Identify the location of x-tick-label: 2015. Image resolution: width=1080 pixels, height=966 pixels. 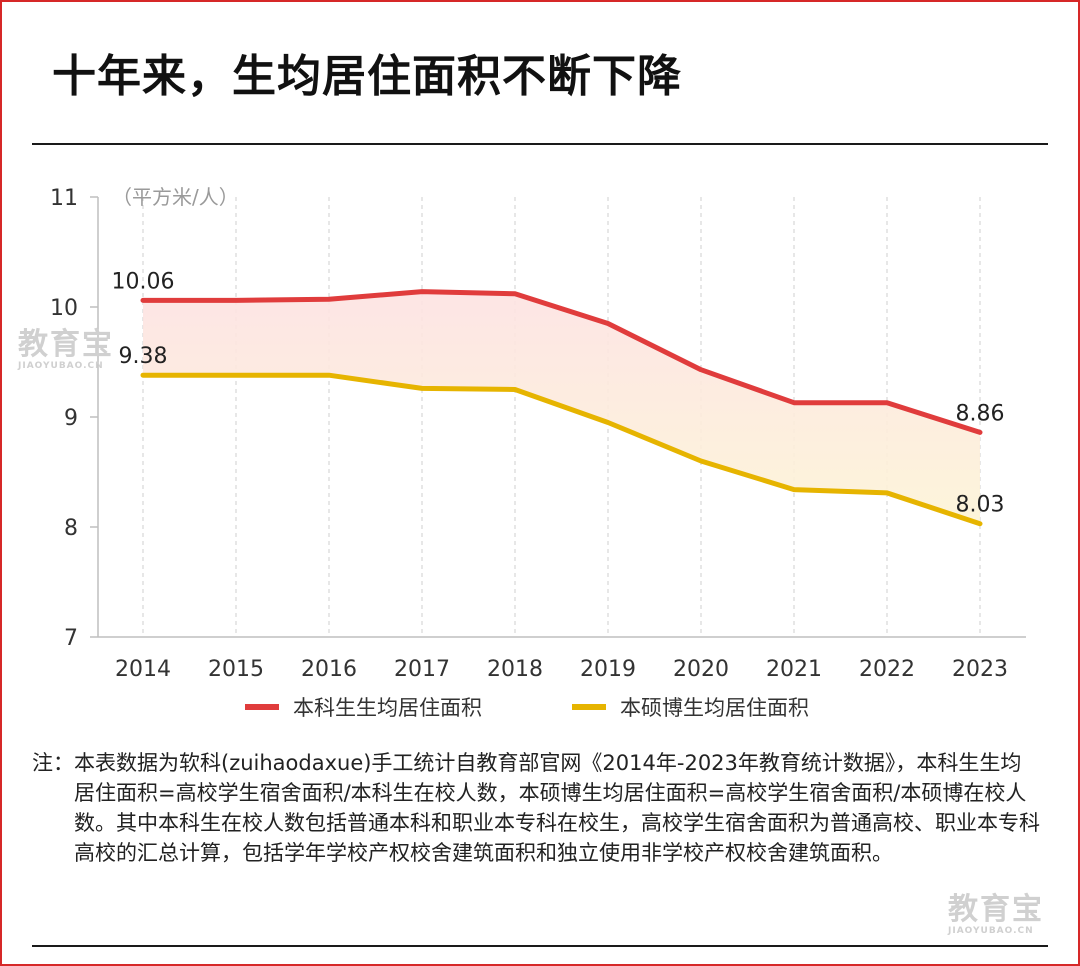
(236, 669).